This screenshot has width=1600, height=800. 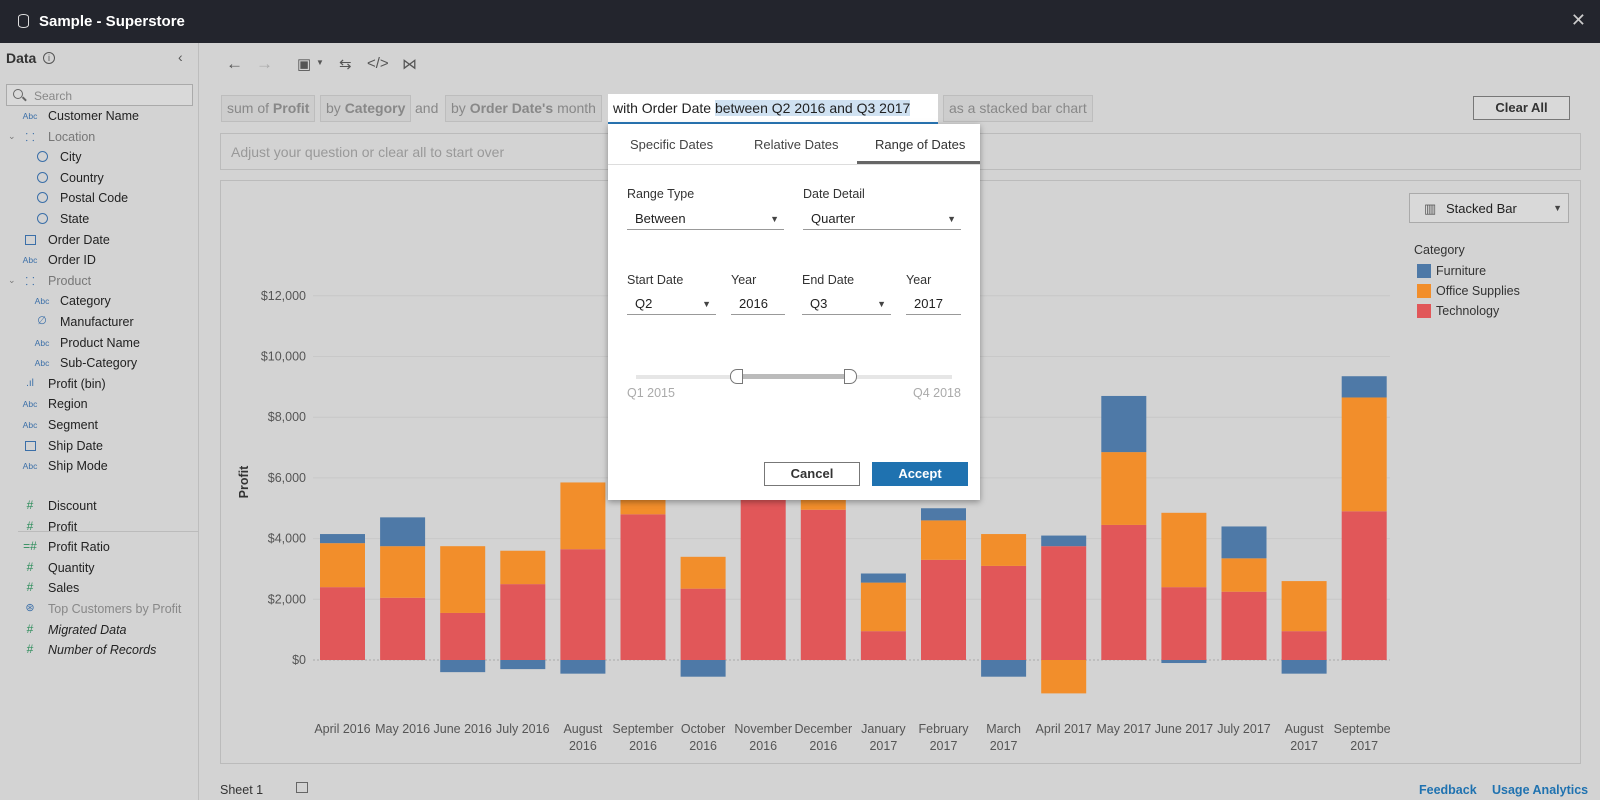 What do you see at coordinates (234, 63) in the screenshot?
I see `undo-icon: ←` at bounding box center [234, 63].